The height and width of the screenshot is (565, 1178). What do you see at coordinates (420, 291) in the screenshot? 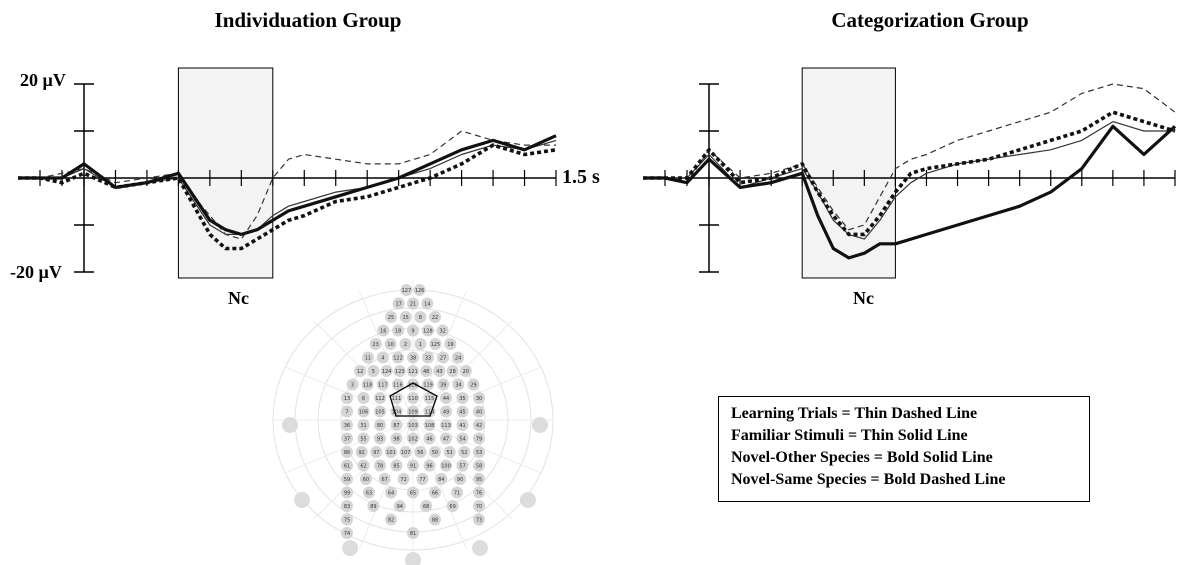
I see `electrode-label-126: 126` at bounding box center [420, 291].